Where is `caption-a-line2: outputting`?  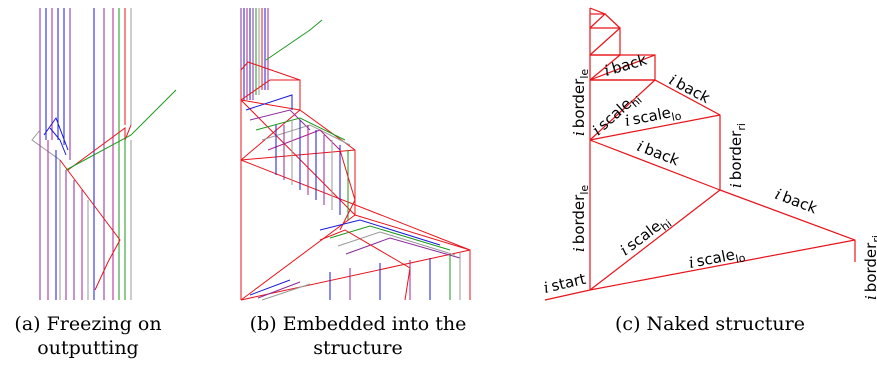
caption-a-line2: outputting is located at coordinates (88, 348).